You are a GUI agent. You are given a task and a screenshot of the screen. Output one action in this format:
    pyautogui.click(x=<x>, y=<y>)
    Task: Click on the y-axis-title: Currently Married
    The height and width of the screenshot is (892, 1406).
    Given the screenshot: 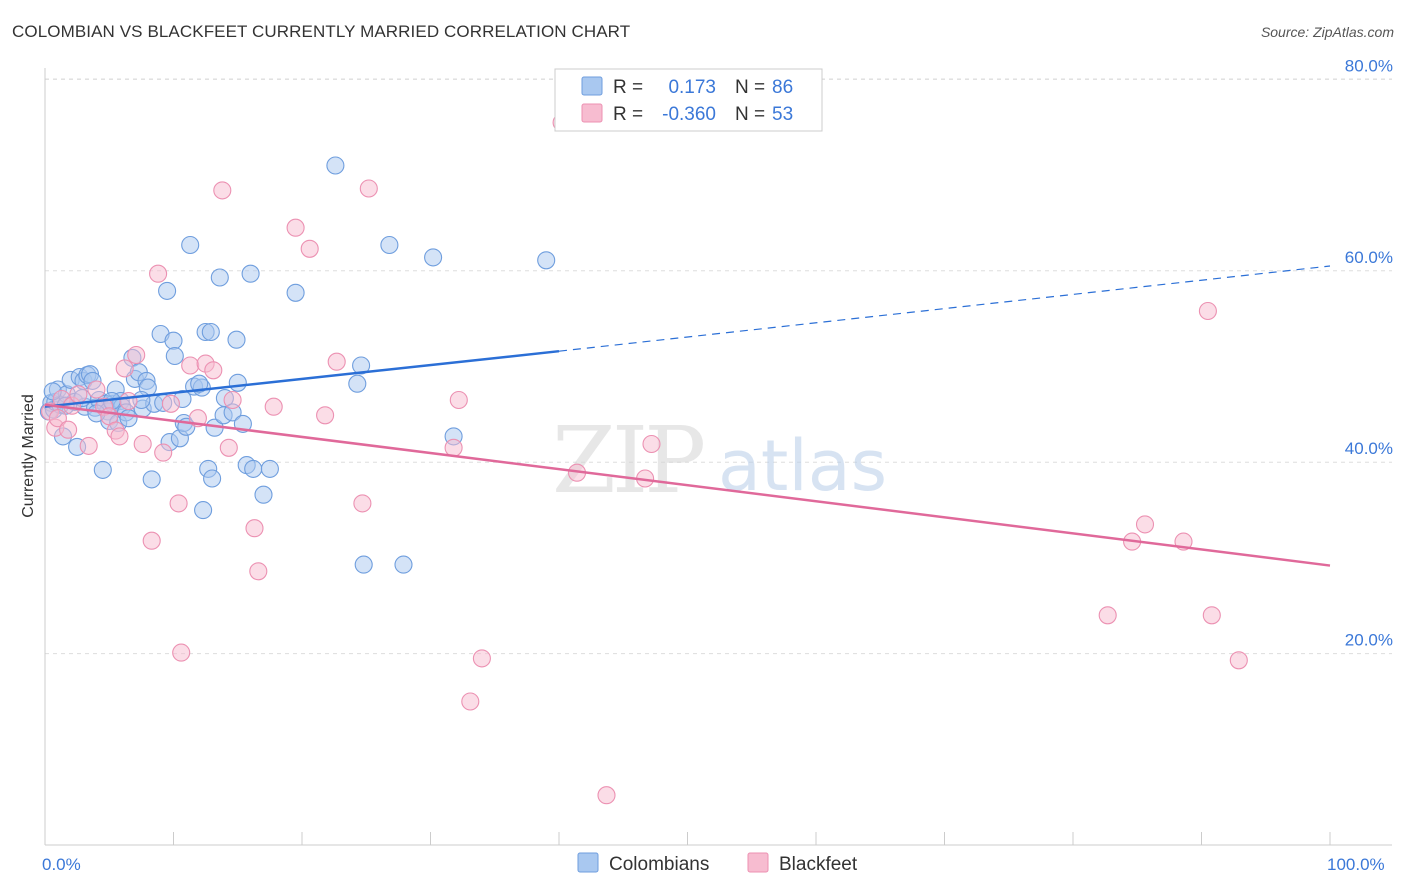 What is the action you would take?
    pyautogui.click(x=28, y=456)
    